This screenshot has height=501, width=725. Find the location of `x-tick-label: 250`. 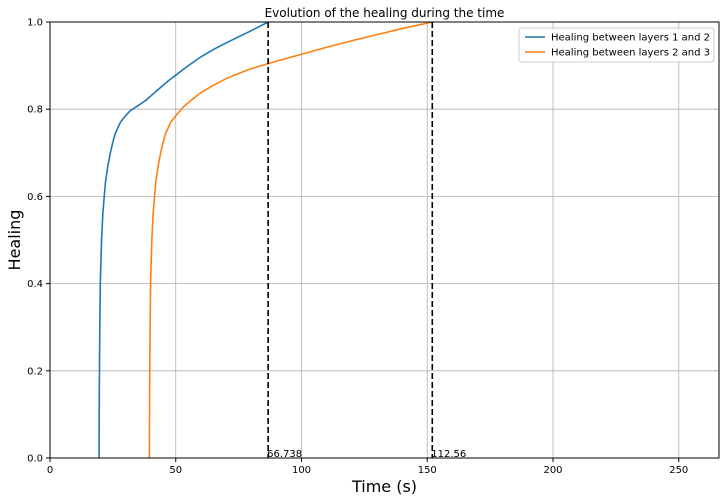

x-tick-label: 250 is located at coordinates (678, 470).